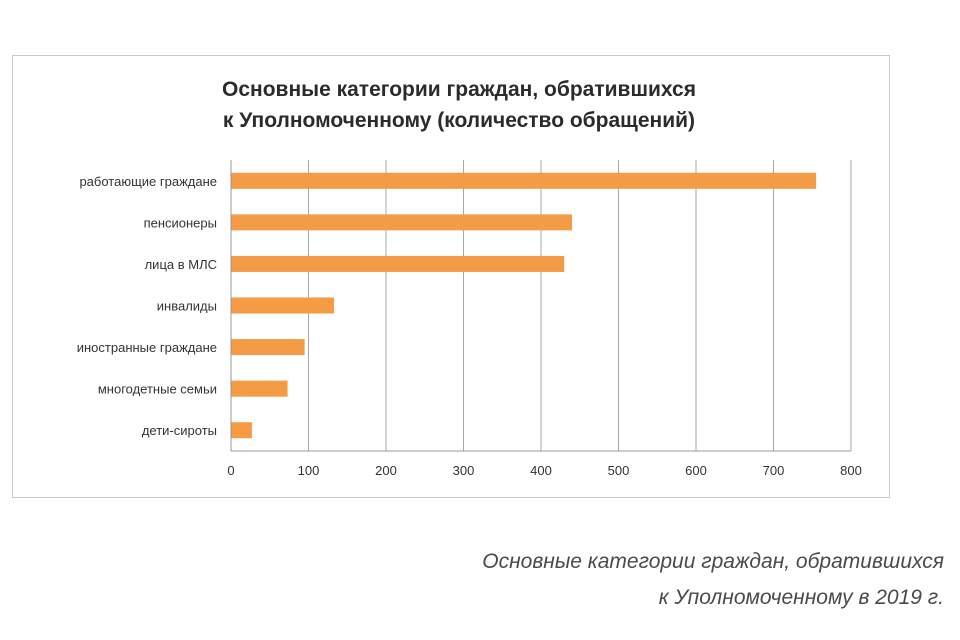  I want to click on x-tick-label: 600, so click(696, 470).